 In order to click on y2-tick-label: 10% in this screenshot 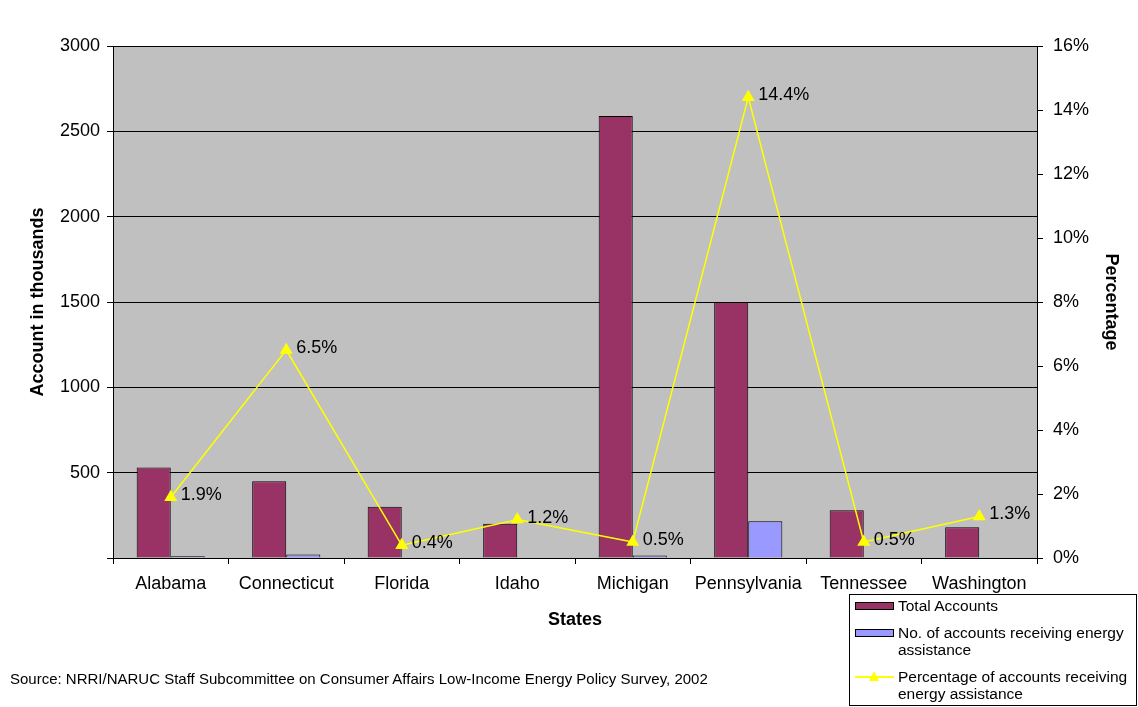, I will do `click(1071, 236)`.